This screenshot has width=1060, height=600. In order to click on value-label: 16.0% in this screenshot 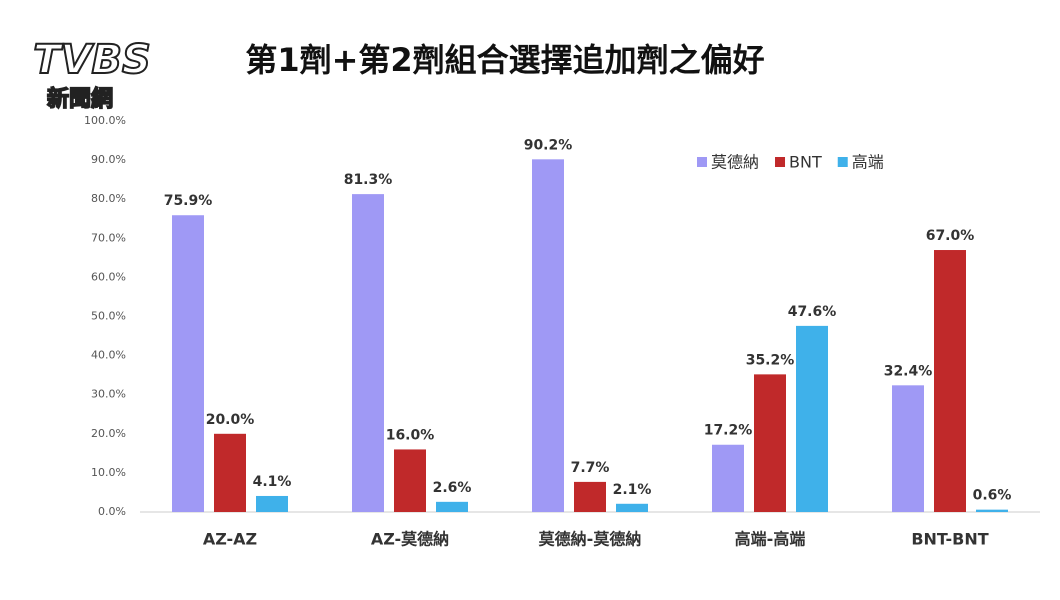, I will do `click(410, 435)`.